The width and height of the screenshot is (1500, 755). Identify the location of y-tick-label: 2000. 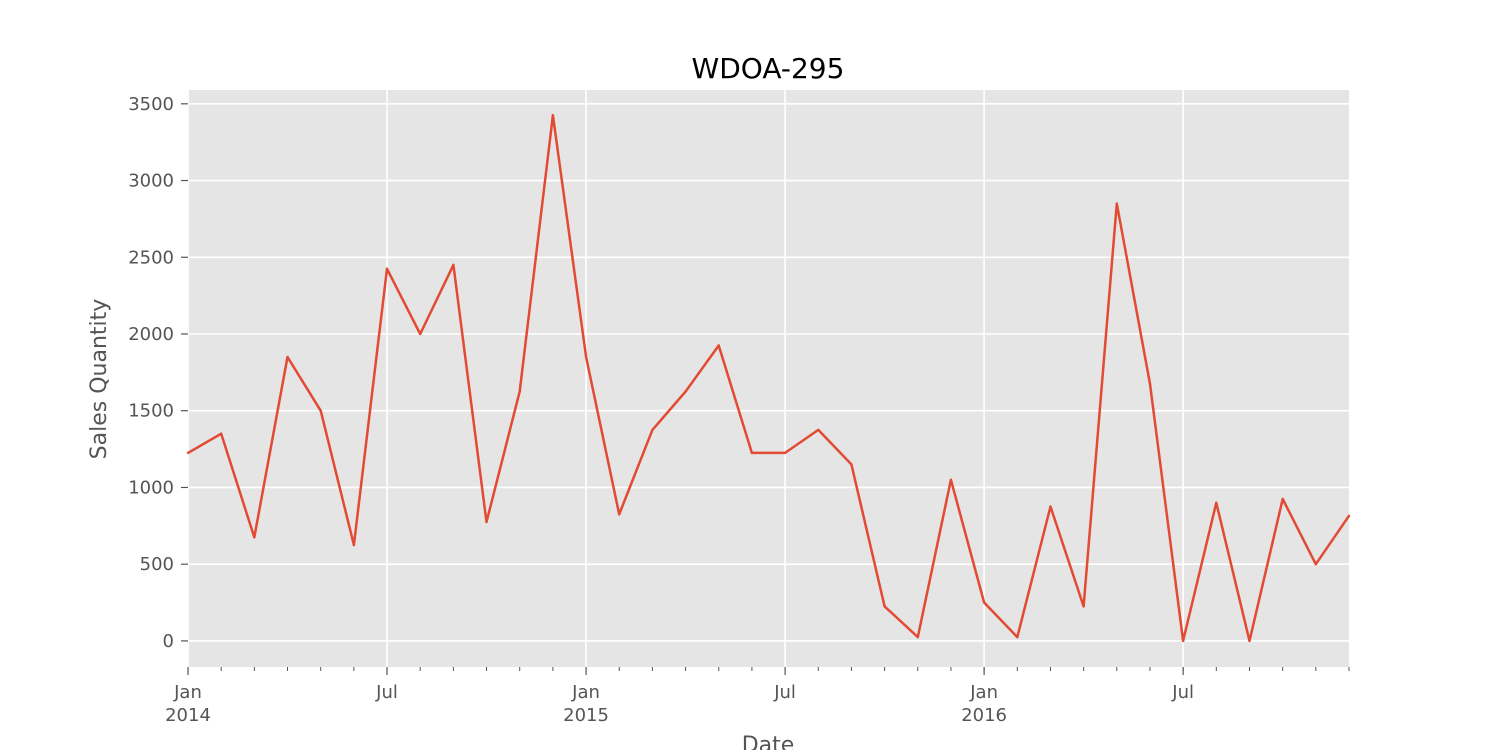
(151, 334).